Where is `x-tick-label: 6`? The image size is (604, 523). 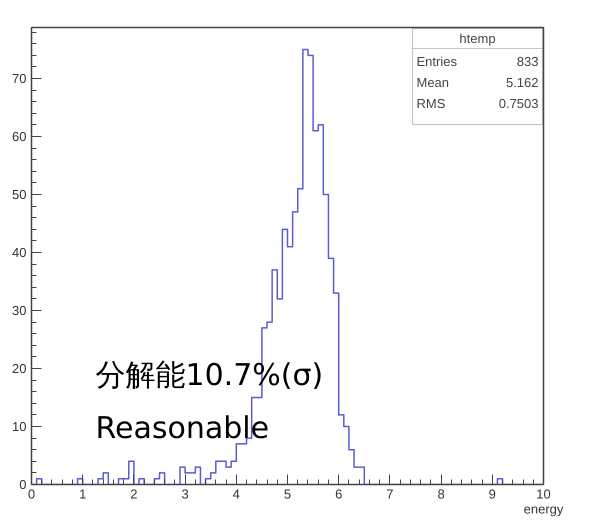 x-tick-label: 6 is located at coordinates (338, 494).